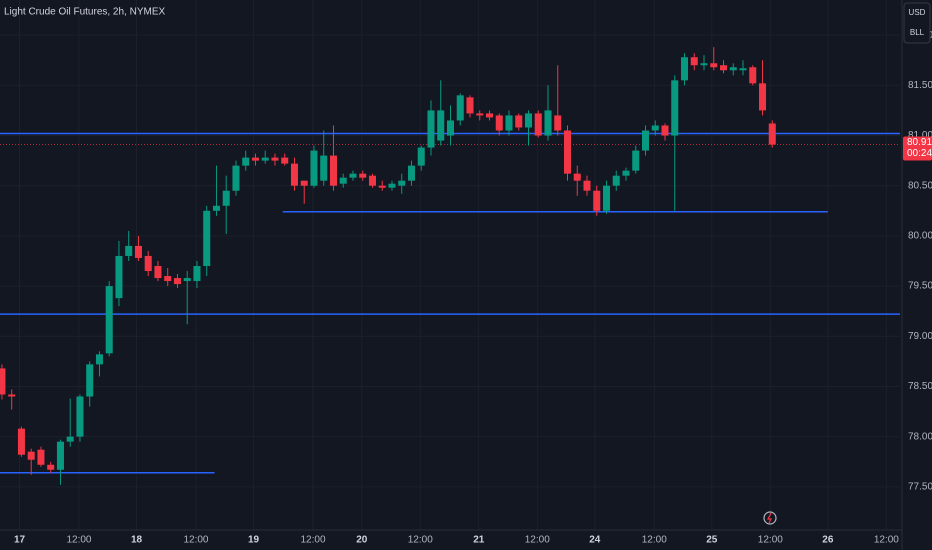 Image resolution: width=932 pixels, height=550 pixels. What do you see at coordinates (917, 23) in the screenshot?
I see `unit-box` at bounding box center [917, 23].